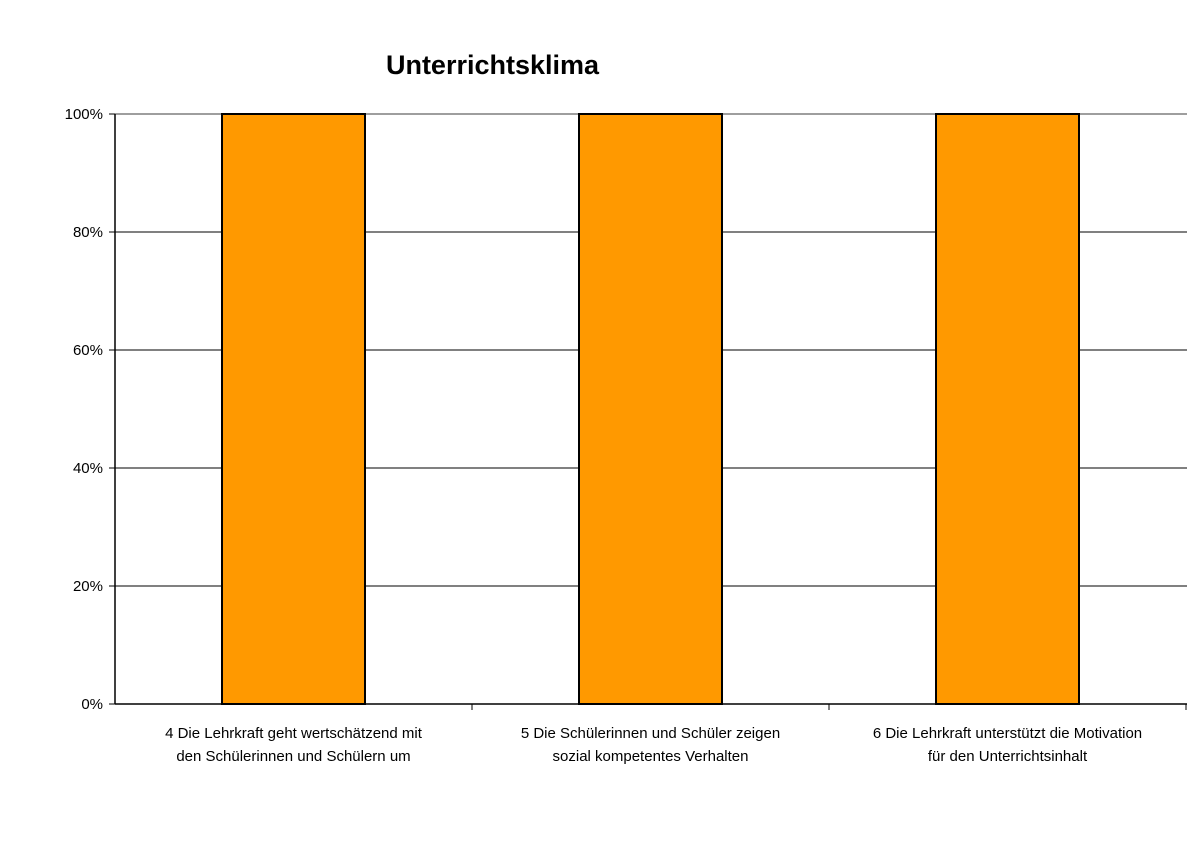 Image resolution: width=1187 pixels, height=855 pixels. I want to click on y-tick-label: 0%, so click(92, 704).